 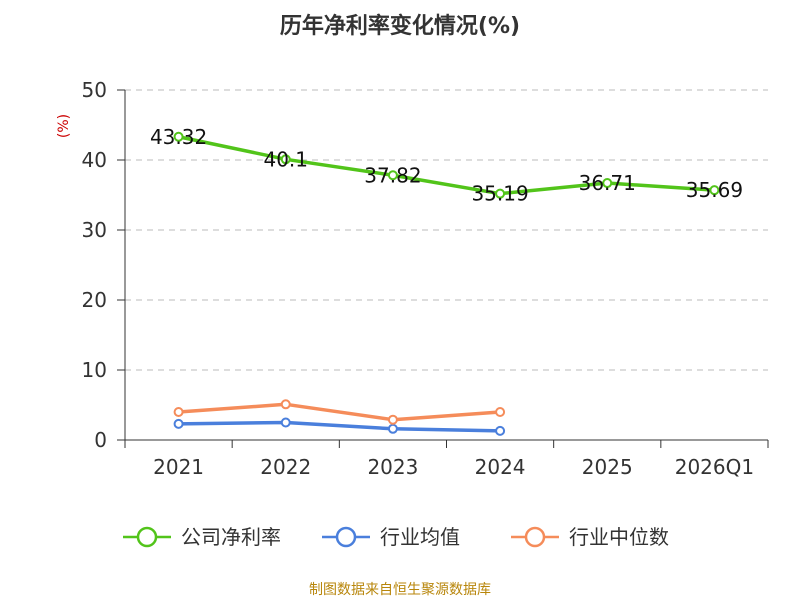 I want to click on data-label: 37.82, so click(x=392, y=175).